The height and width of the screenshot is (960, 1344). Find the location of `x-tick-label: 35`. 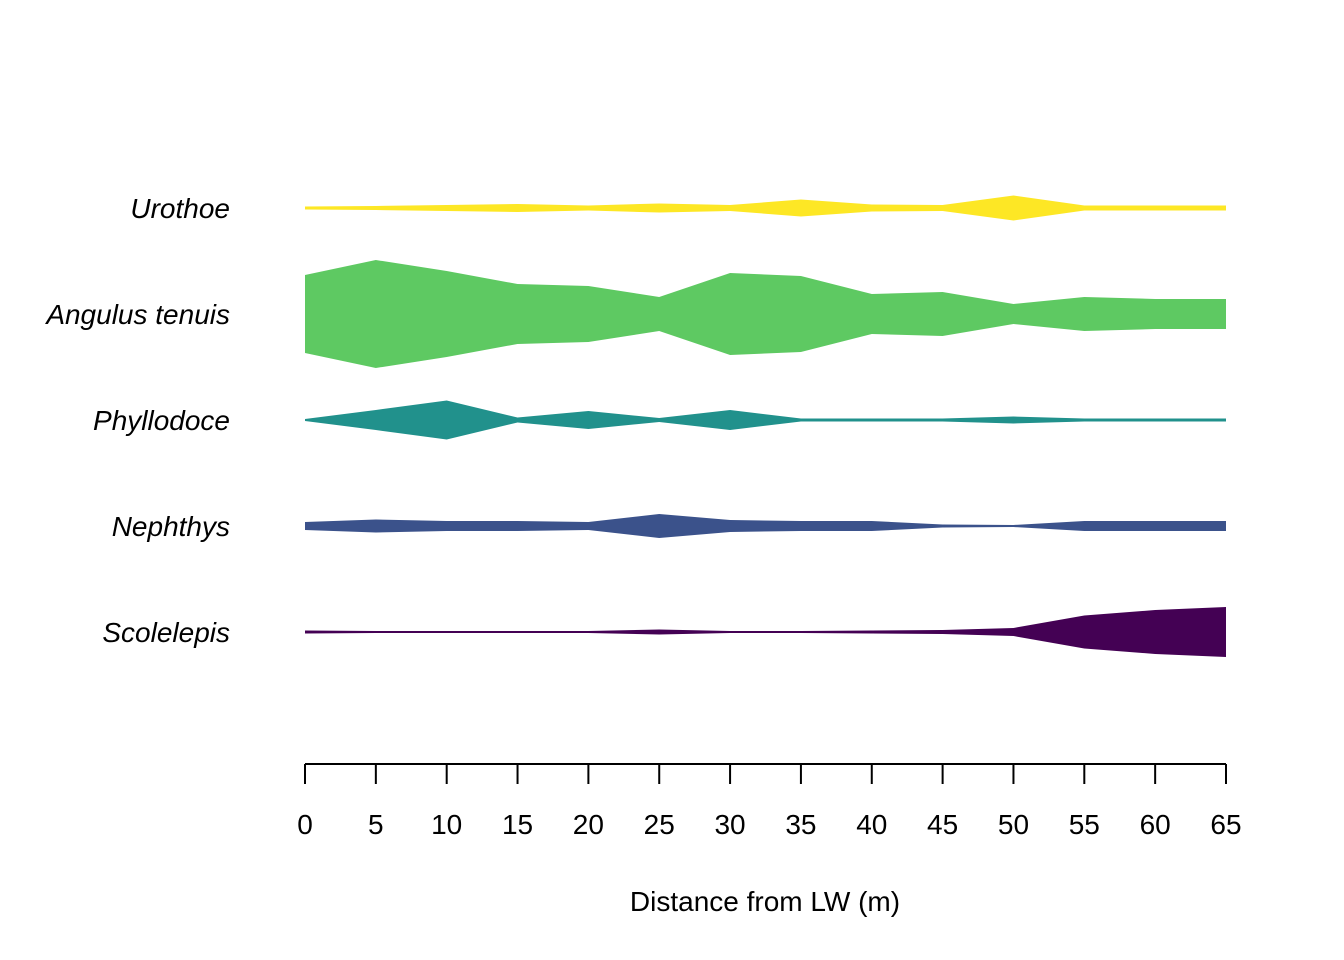

x-tick-label: 35 is located at coordinates (800, 824).